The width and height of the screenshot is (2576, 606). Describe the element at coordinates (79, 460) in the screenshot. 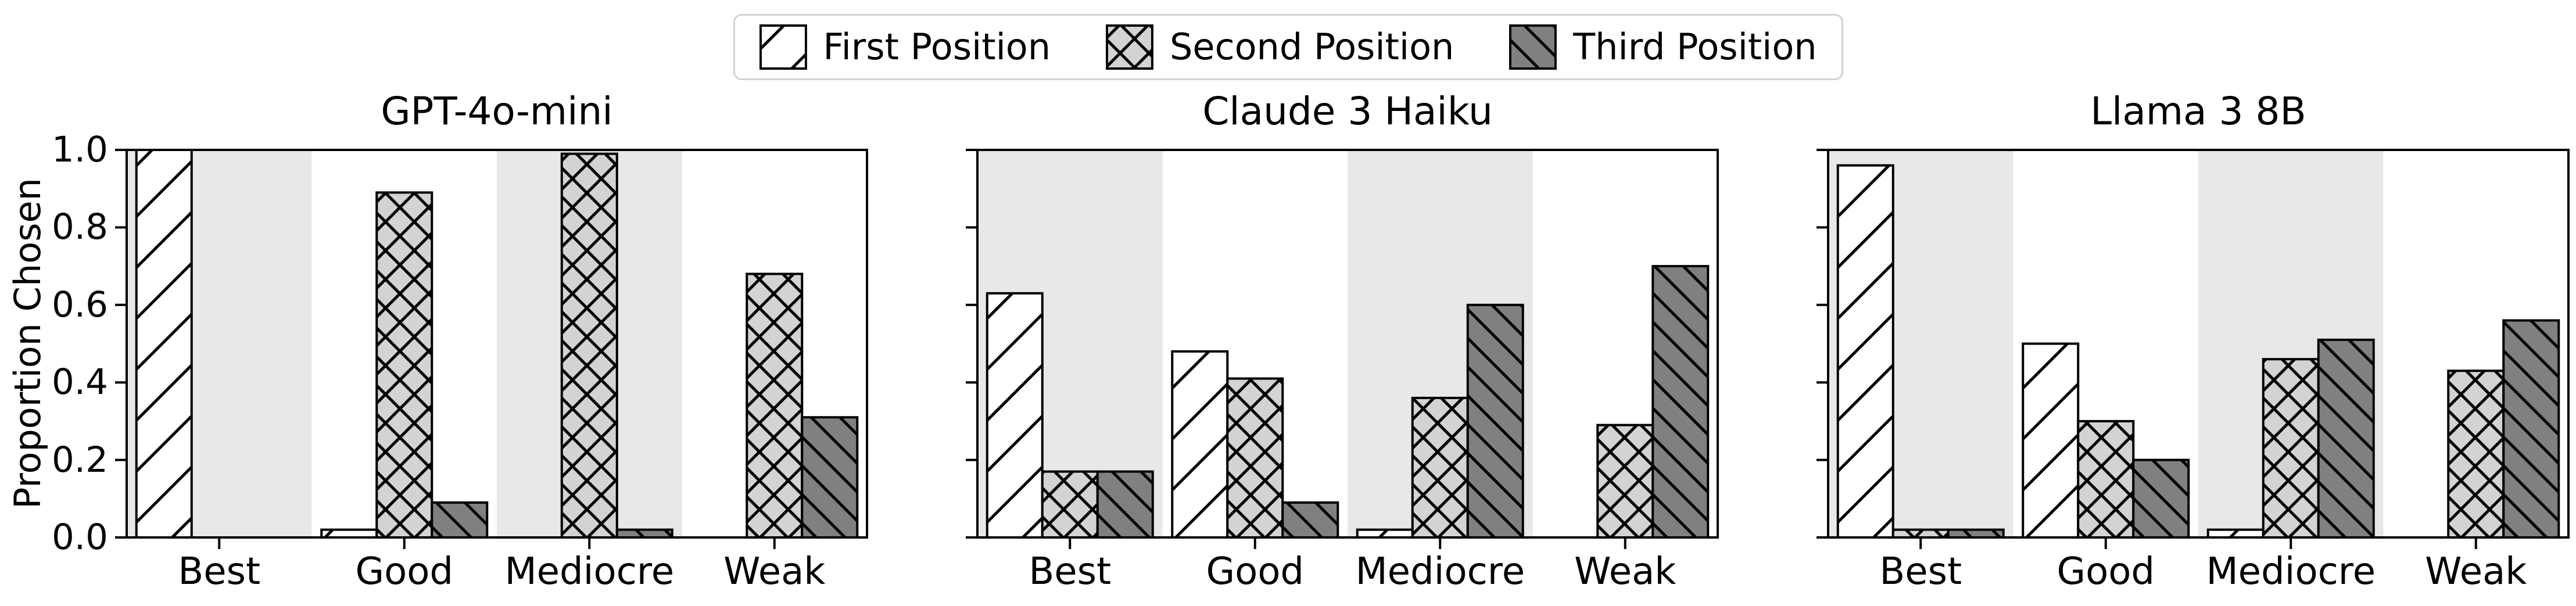

I see `y-tick-label: 0.2` at that location.